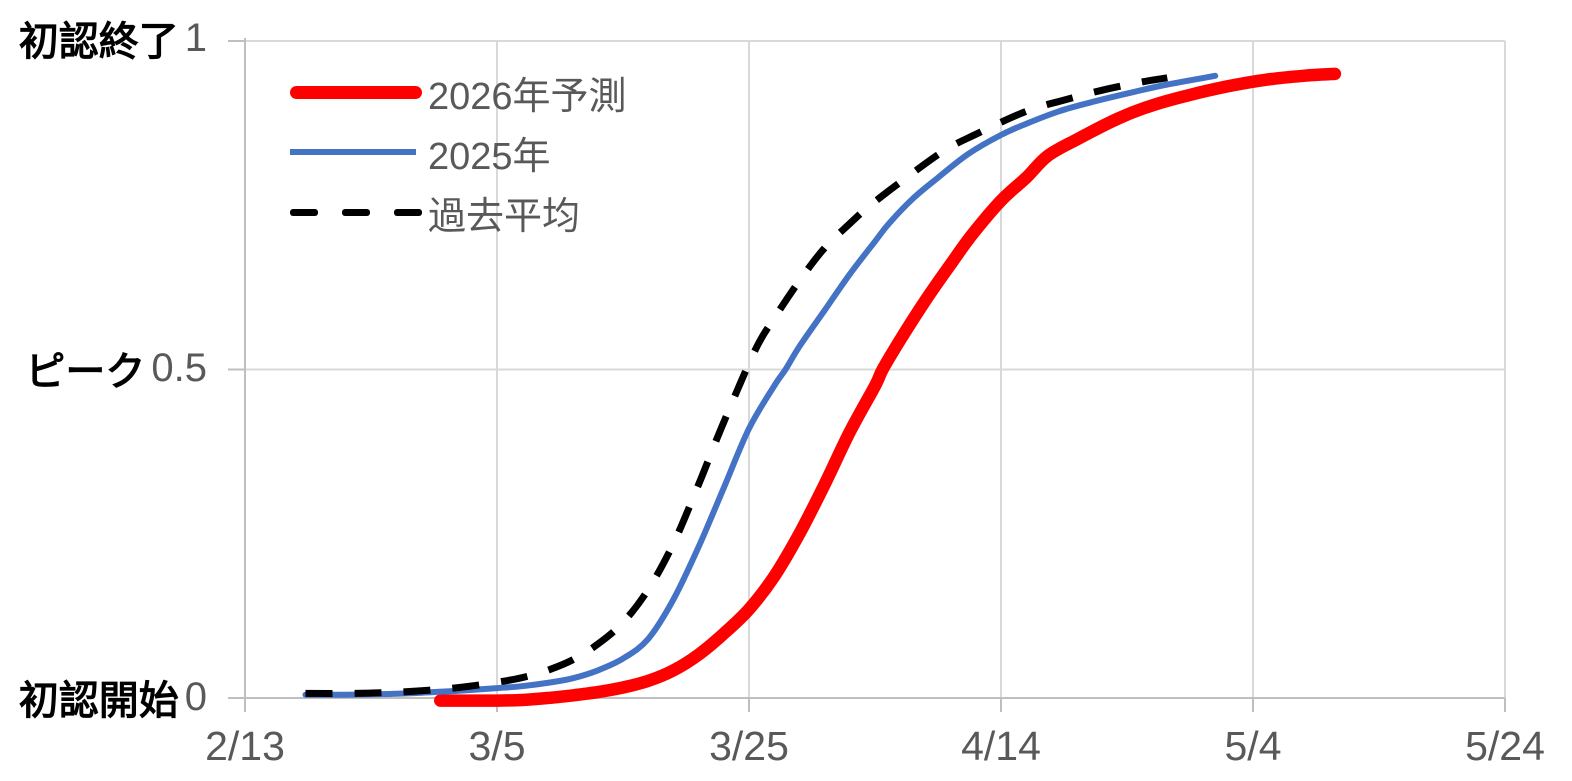  I want to click on x-tick-label-2/13: 2/13, so click(245, 746).